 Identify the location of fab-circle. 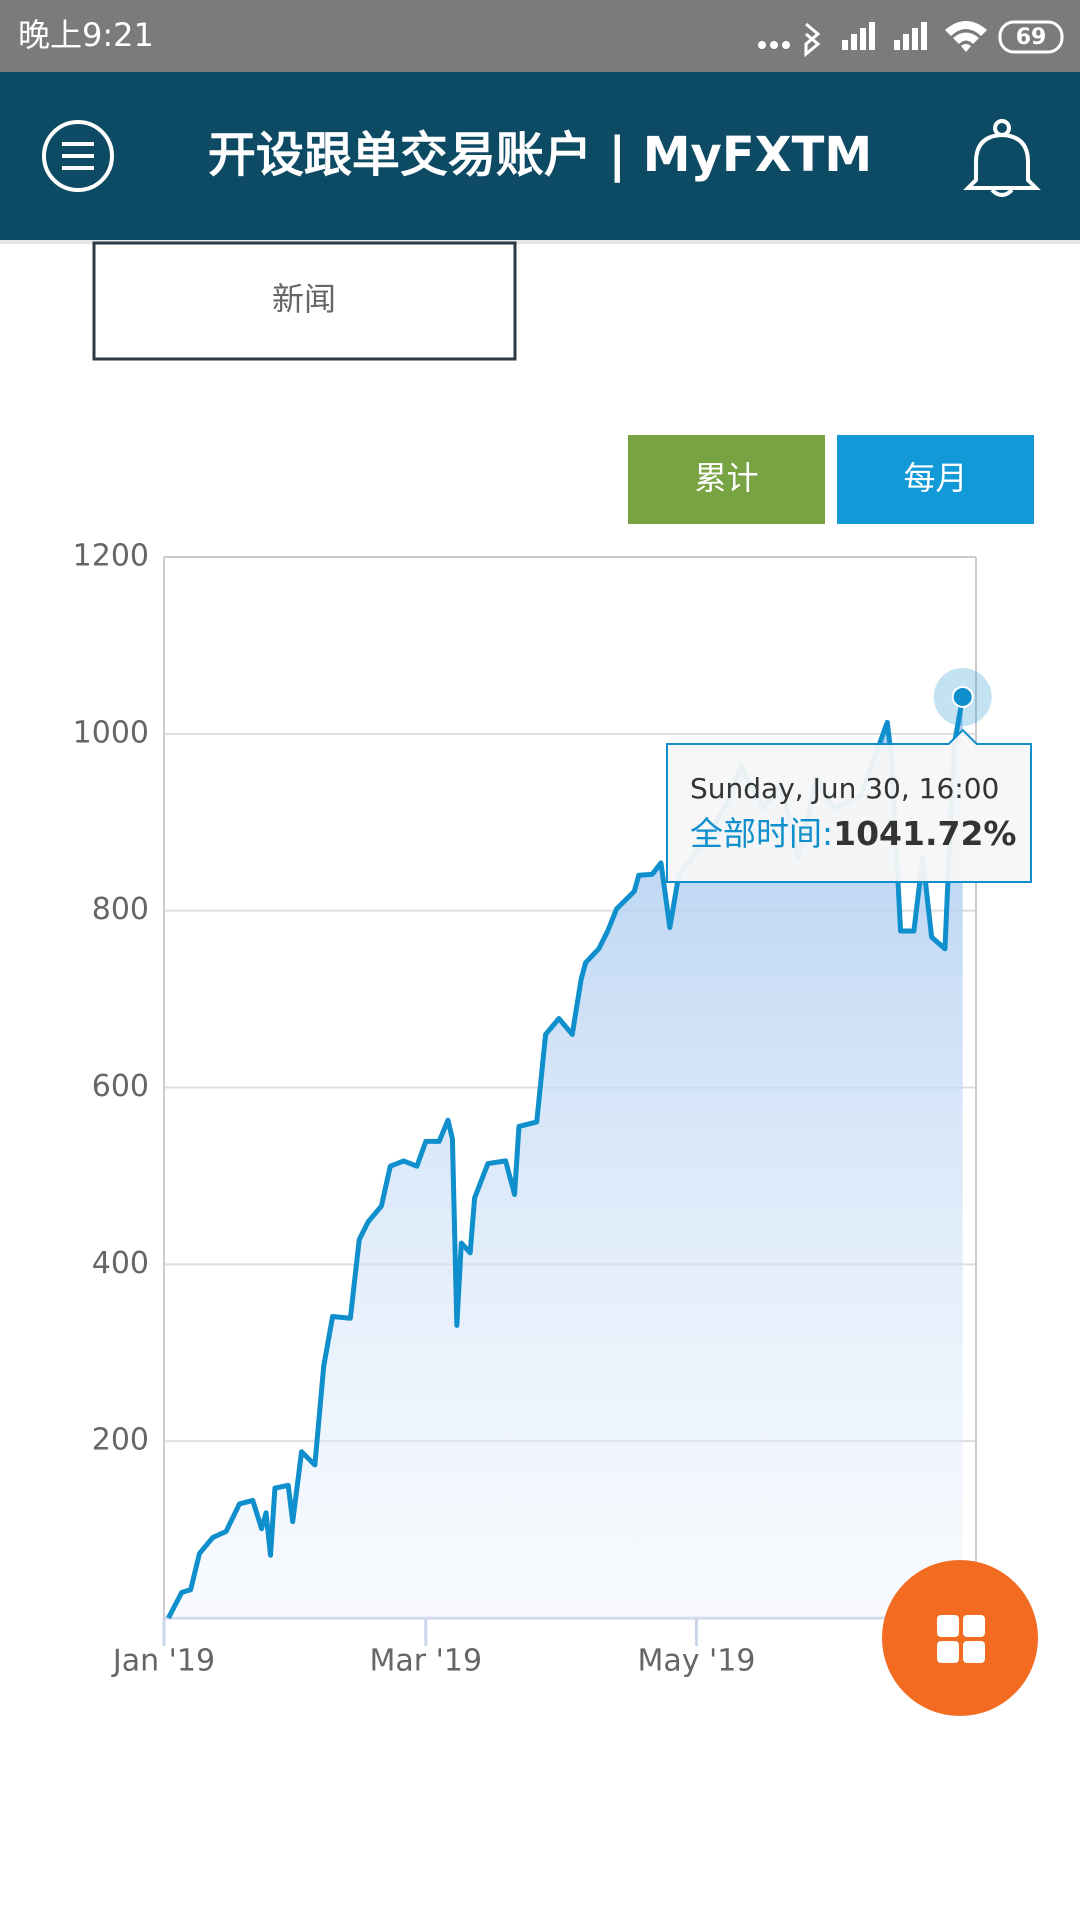
(960, 1638).